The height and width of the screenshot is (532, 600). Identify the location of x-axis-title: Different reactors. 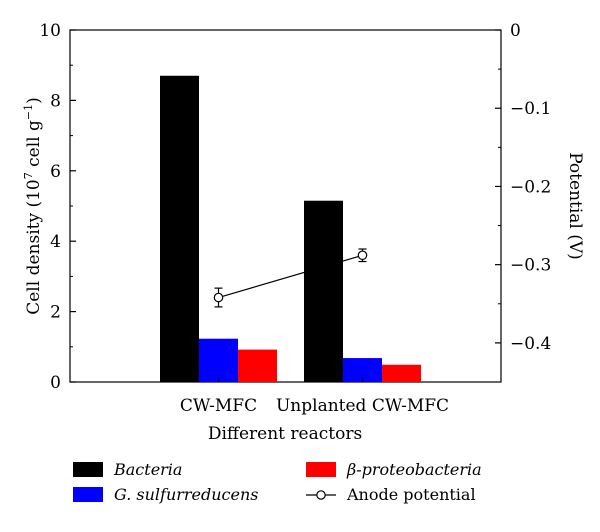
(285, 434).